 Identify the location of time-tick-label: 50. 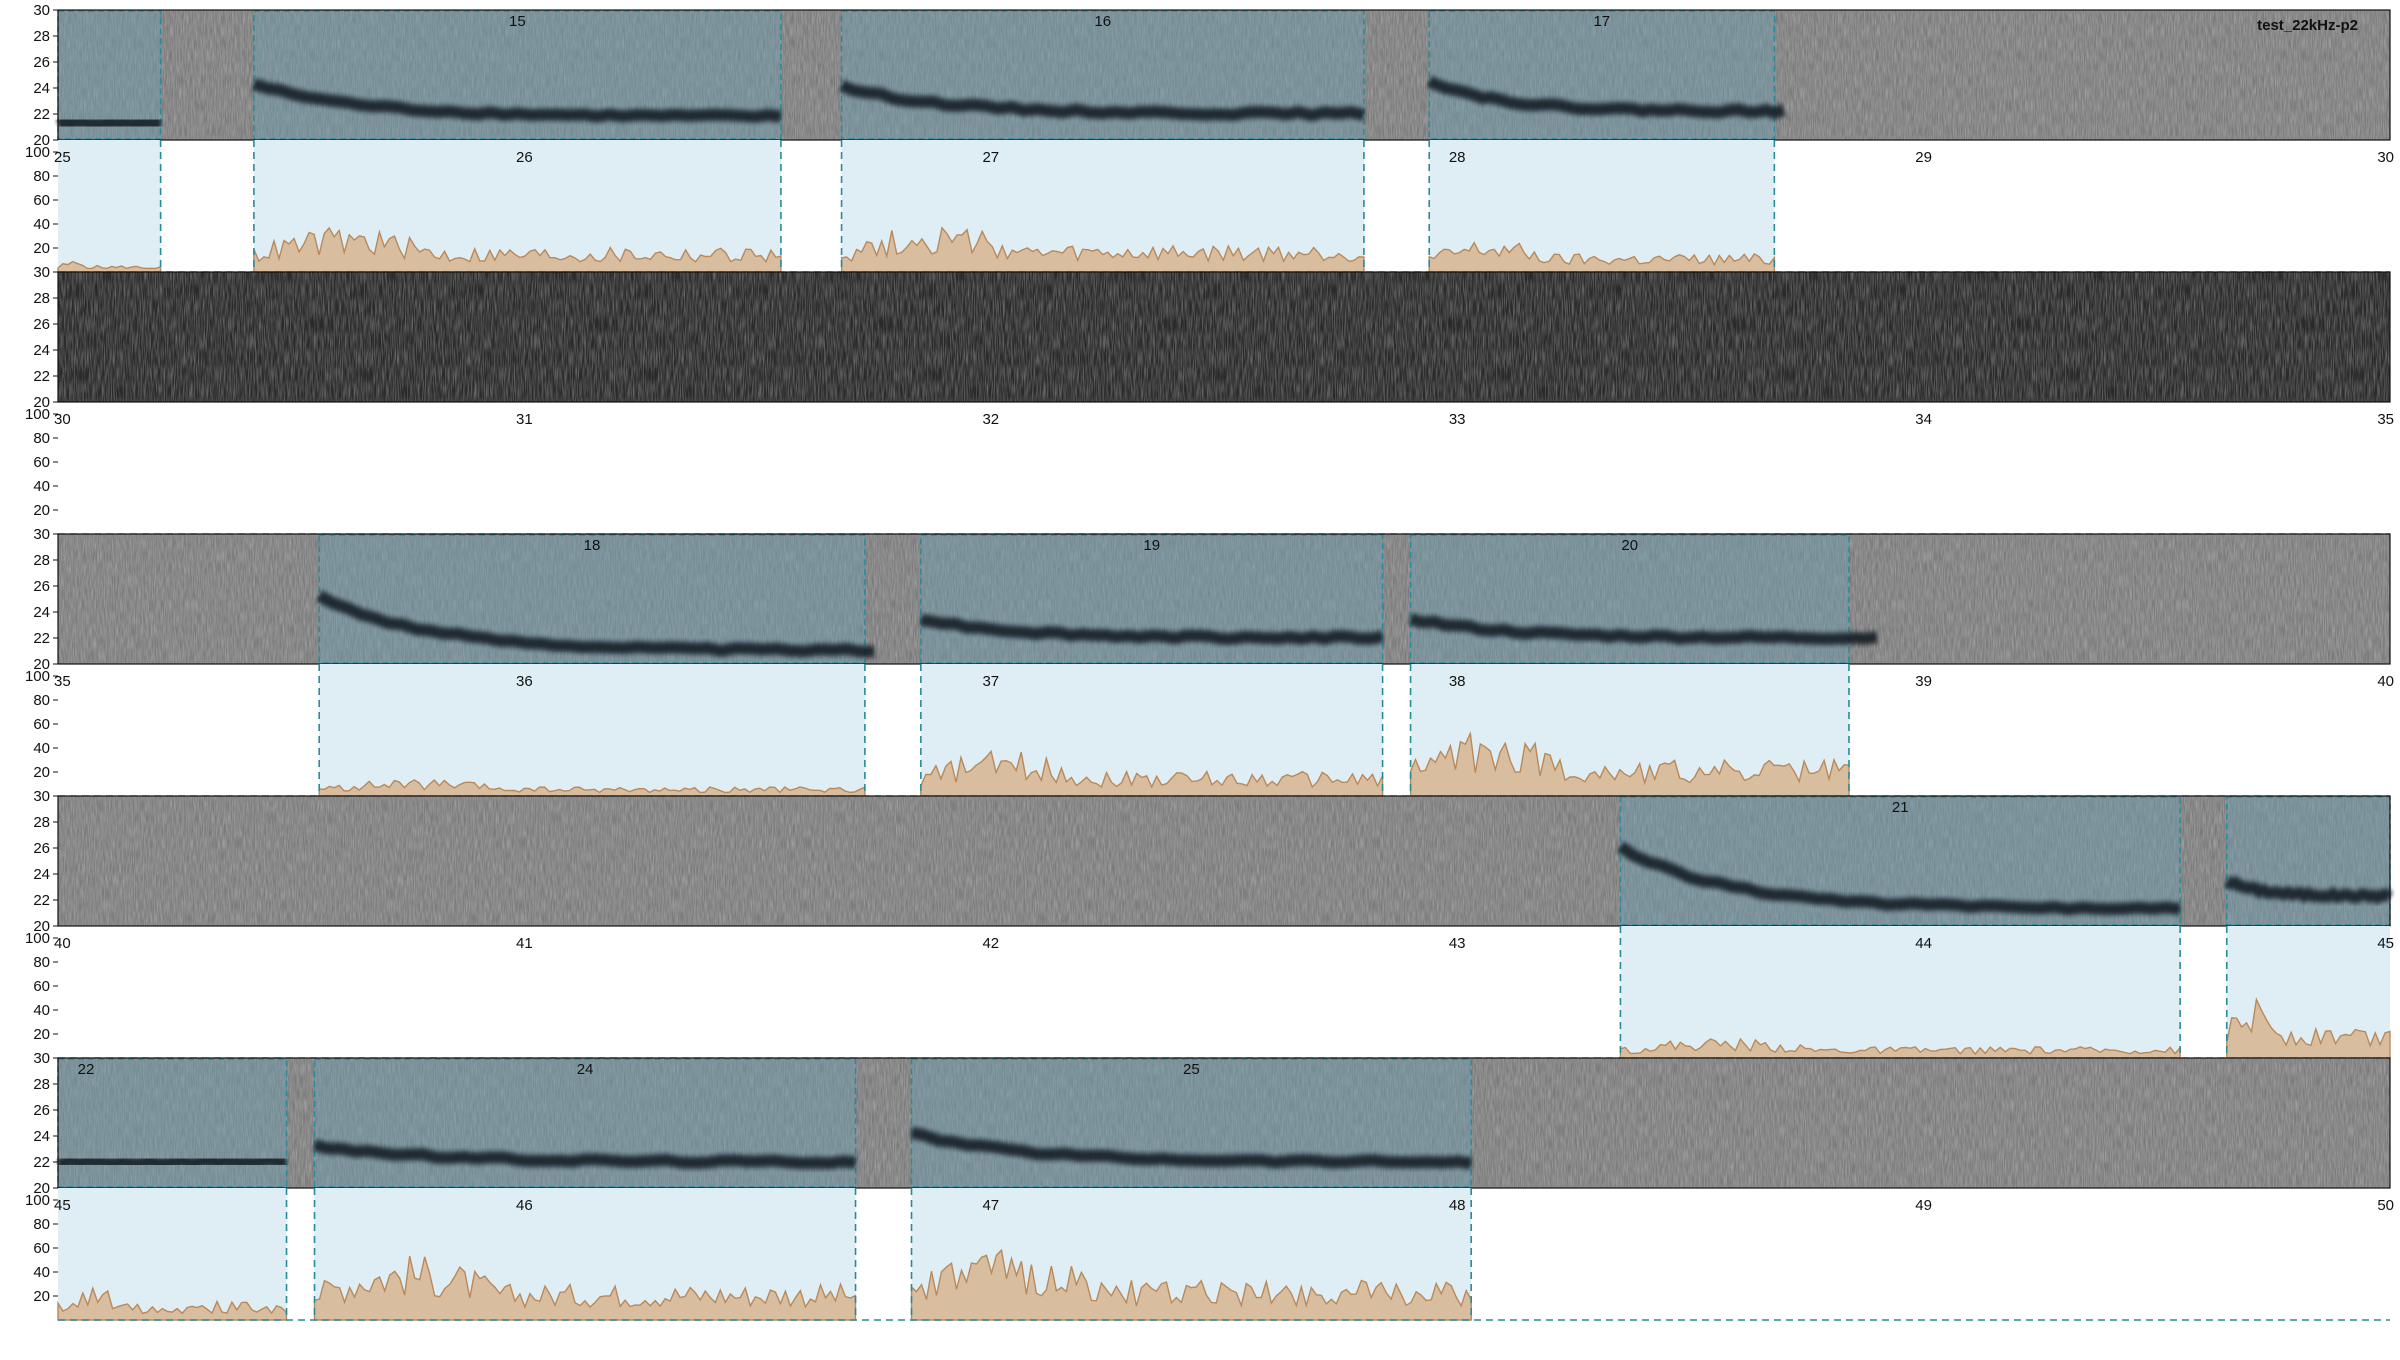
(2385, 1205).